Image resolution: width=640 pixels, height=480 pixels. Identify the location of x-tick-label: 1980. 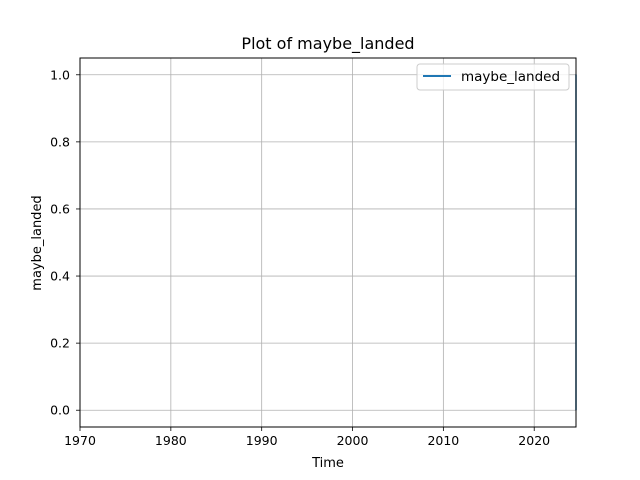
(171, 440).